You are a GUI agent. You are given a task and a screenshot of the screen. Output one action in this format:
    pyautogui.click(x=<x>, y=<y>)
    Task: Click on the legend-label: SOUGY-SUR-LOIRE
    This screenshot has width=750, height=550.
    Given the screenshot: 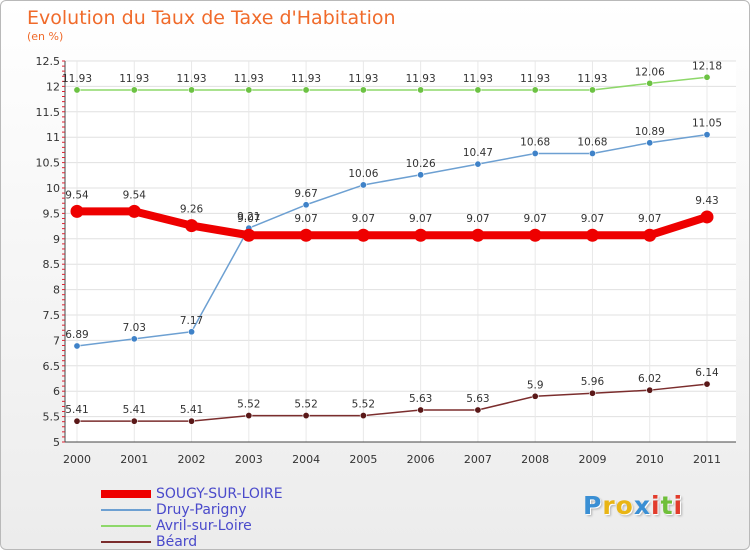 What is the action you would take?
    pyautogui.click(x=219, y=494)
    